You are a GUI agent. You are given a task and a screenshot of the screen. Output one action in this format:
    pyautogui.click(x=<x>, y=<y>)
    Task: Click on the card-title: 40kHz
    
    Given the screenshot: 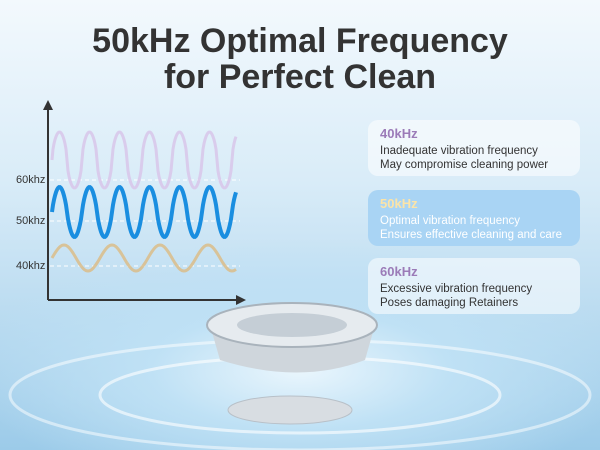 What is the action you would take?
    pyautogui.click(x=399, y=133)
    